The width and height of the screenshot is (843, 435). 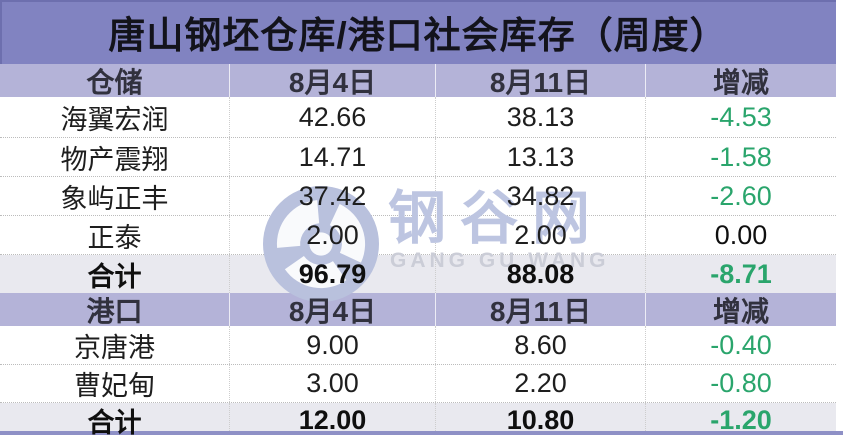 What do you see at coordinates (418, 117) in the screenshot?
I see `table-row: 海翼宏润 42.66 38.13 -4.53` at bounding box center [418, 117].